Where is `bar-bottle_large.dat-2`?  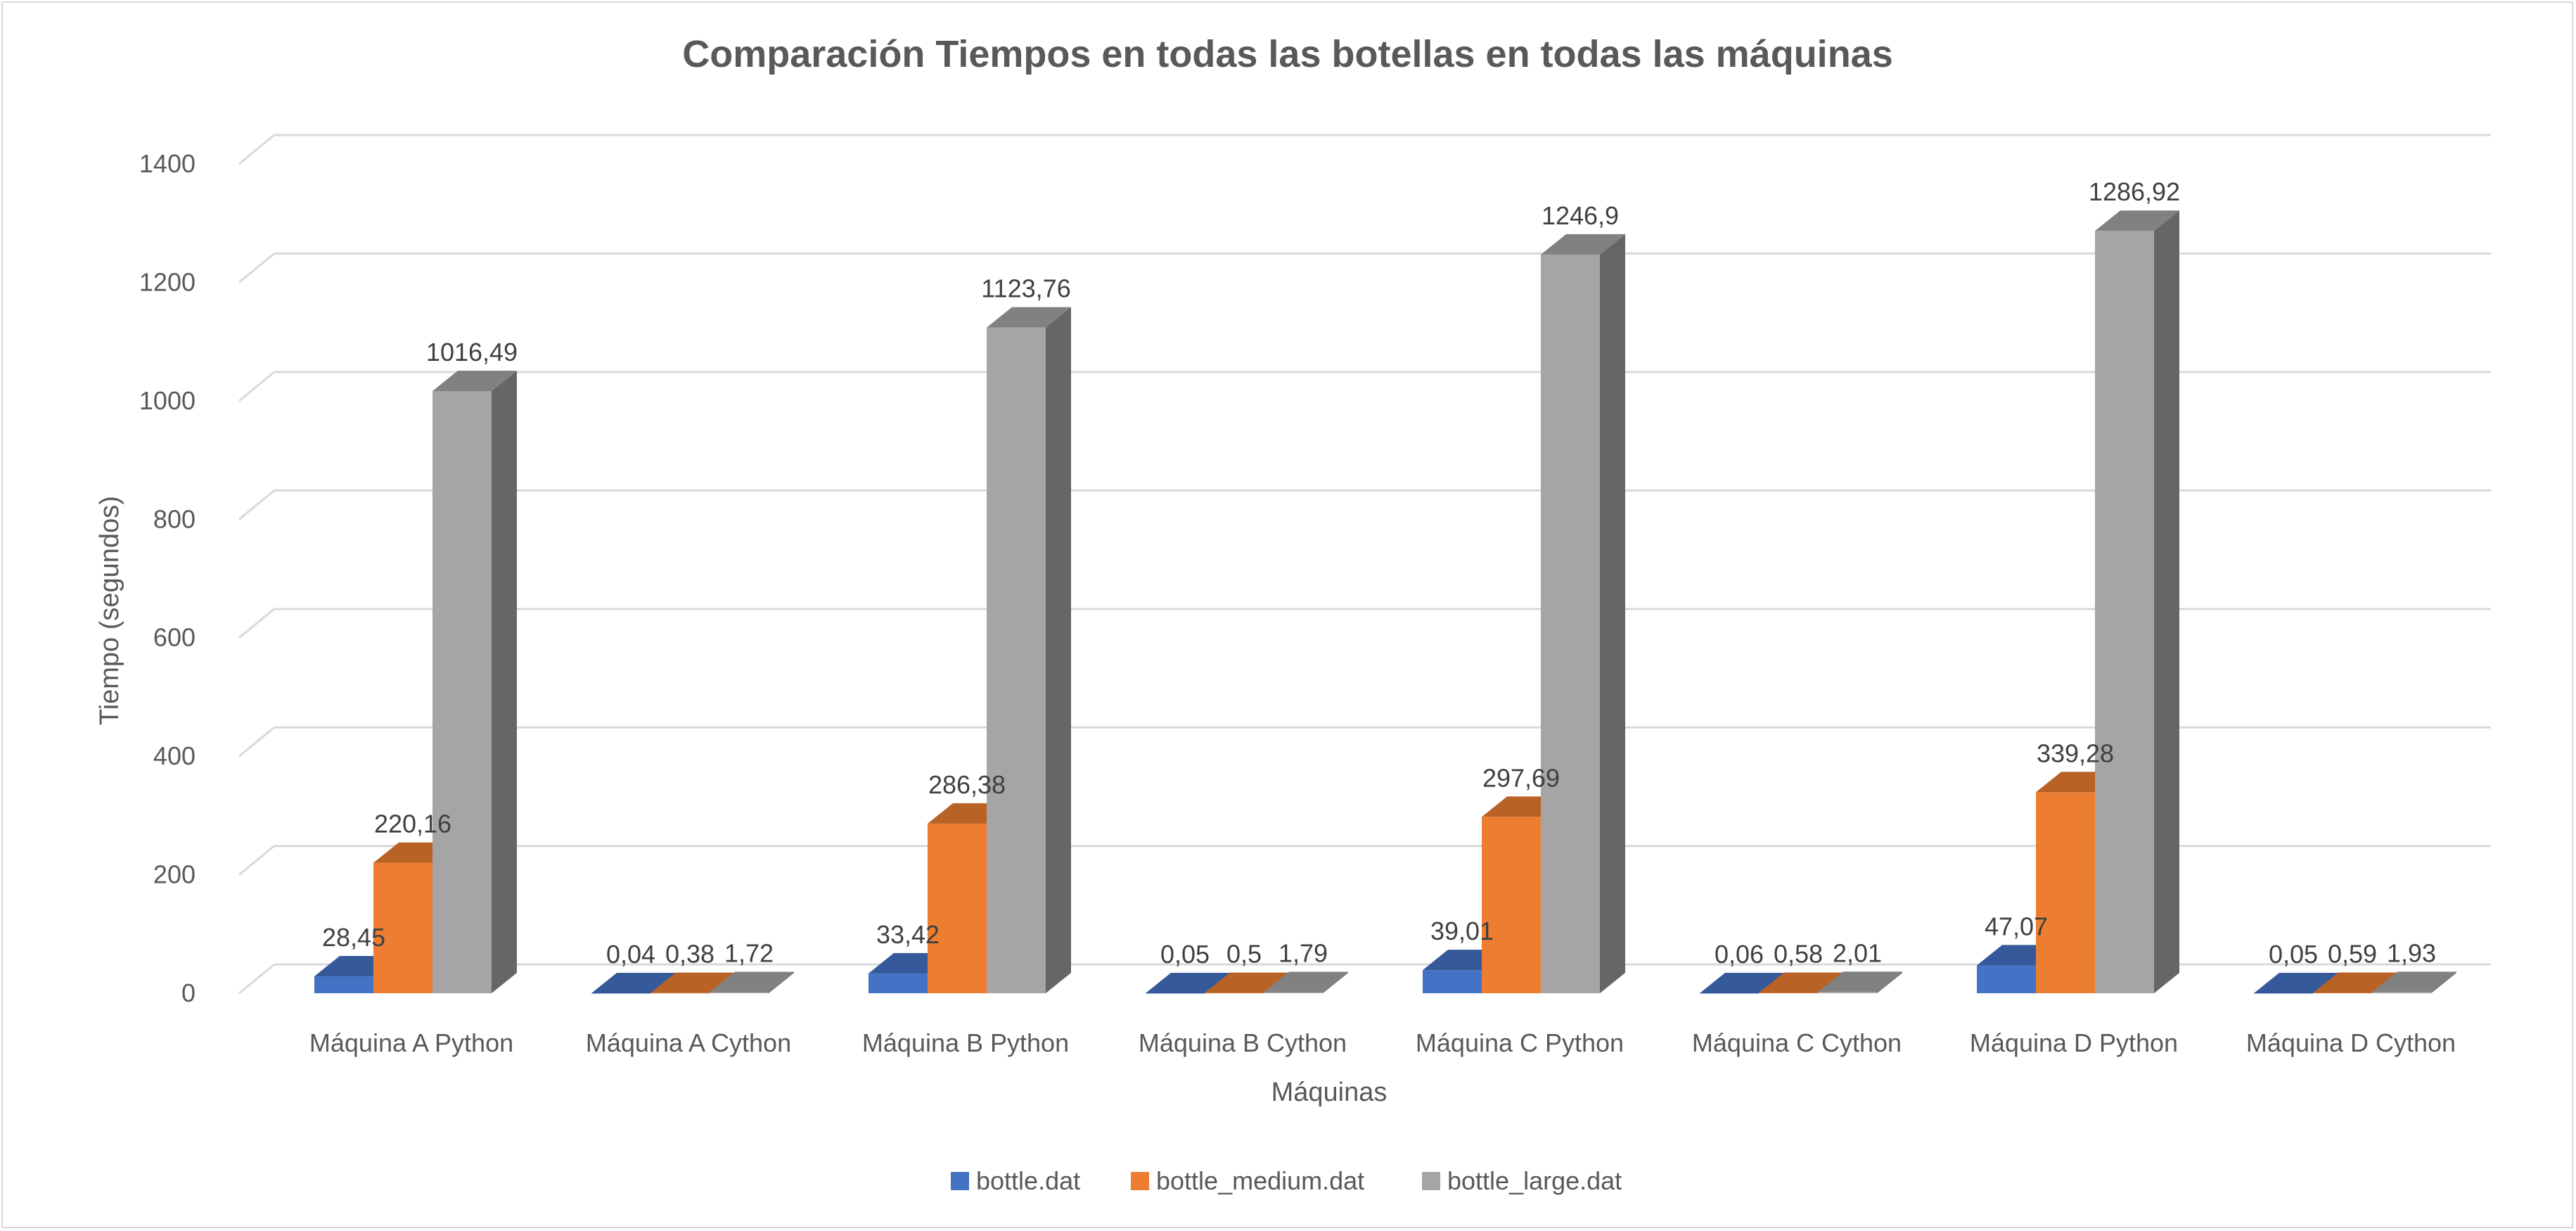
bar-bottle_large.dat-2 is located at coordinates (1029, 650).